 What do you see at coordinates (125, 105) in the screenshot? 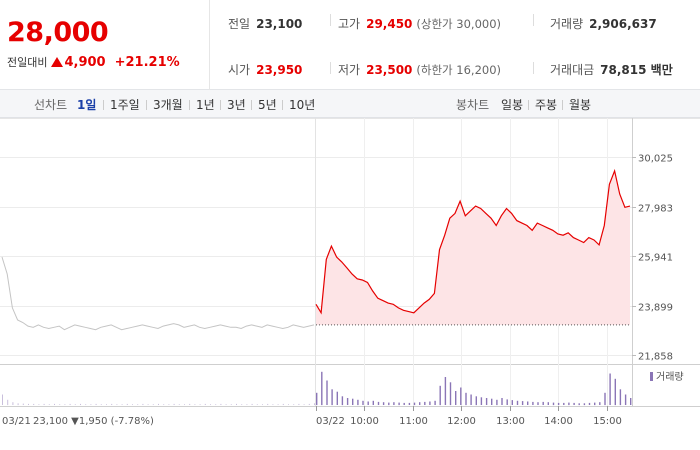
I see `tab-1week: 1주일` at bounding box center [125, 105].